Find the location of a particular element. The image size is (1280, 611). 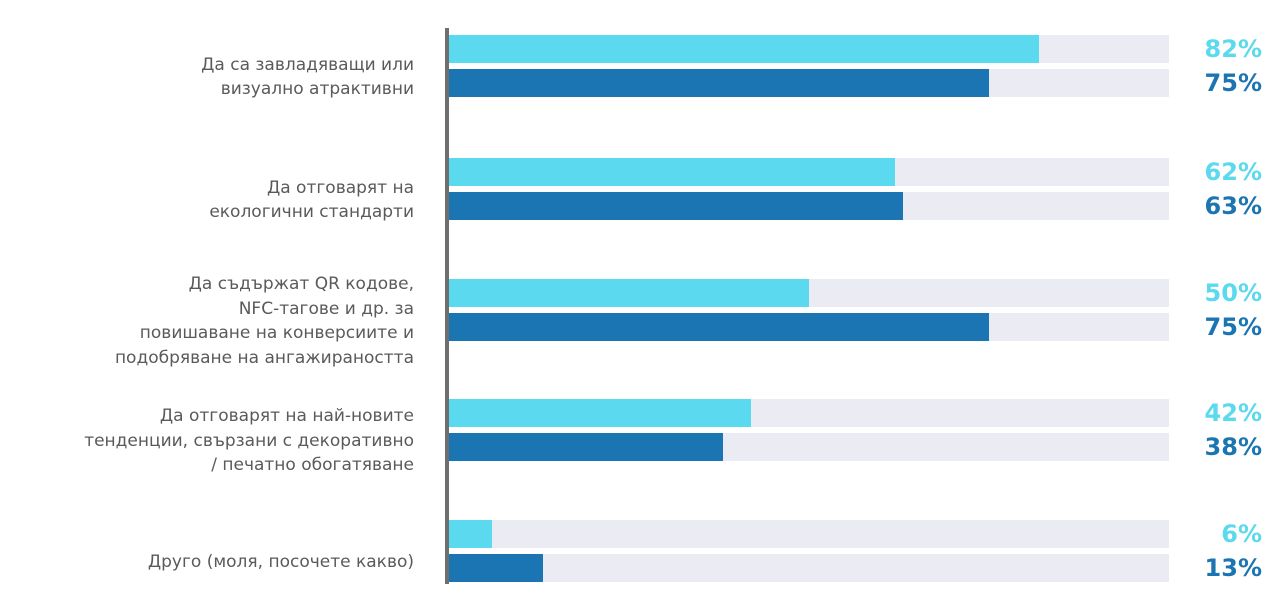

value-label: 63% is located at coordinates (1233, 206).